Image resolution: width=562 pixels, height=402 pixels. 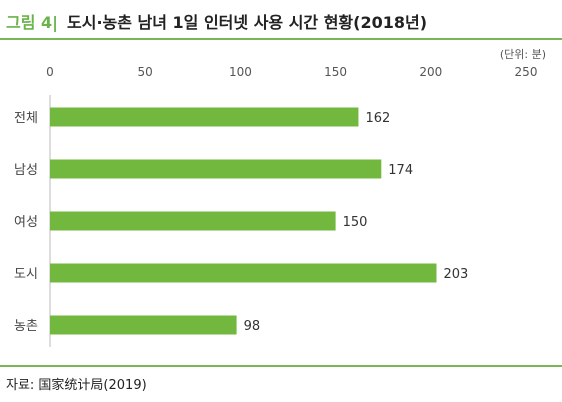 I want to click on unit-label: (단위: 분), so click(x=522, y=54).